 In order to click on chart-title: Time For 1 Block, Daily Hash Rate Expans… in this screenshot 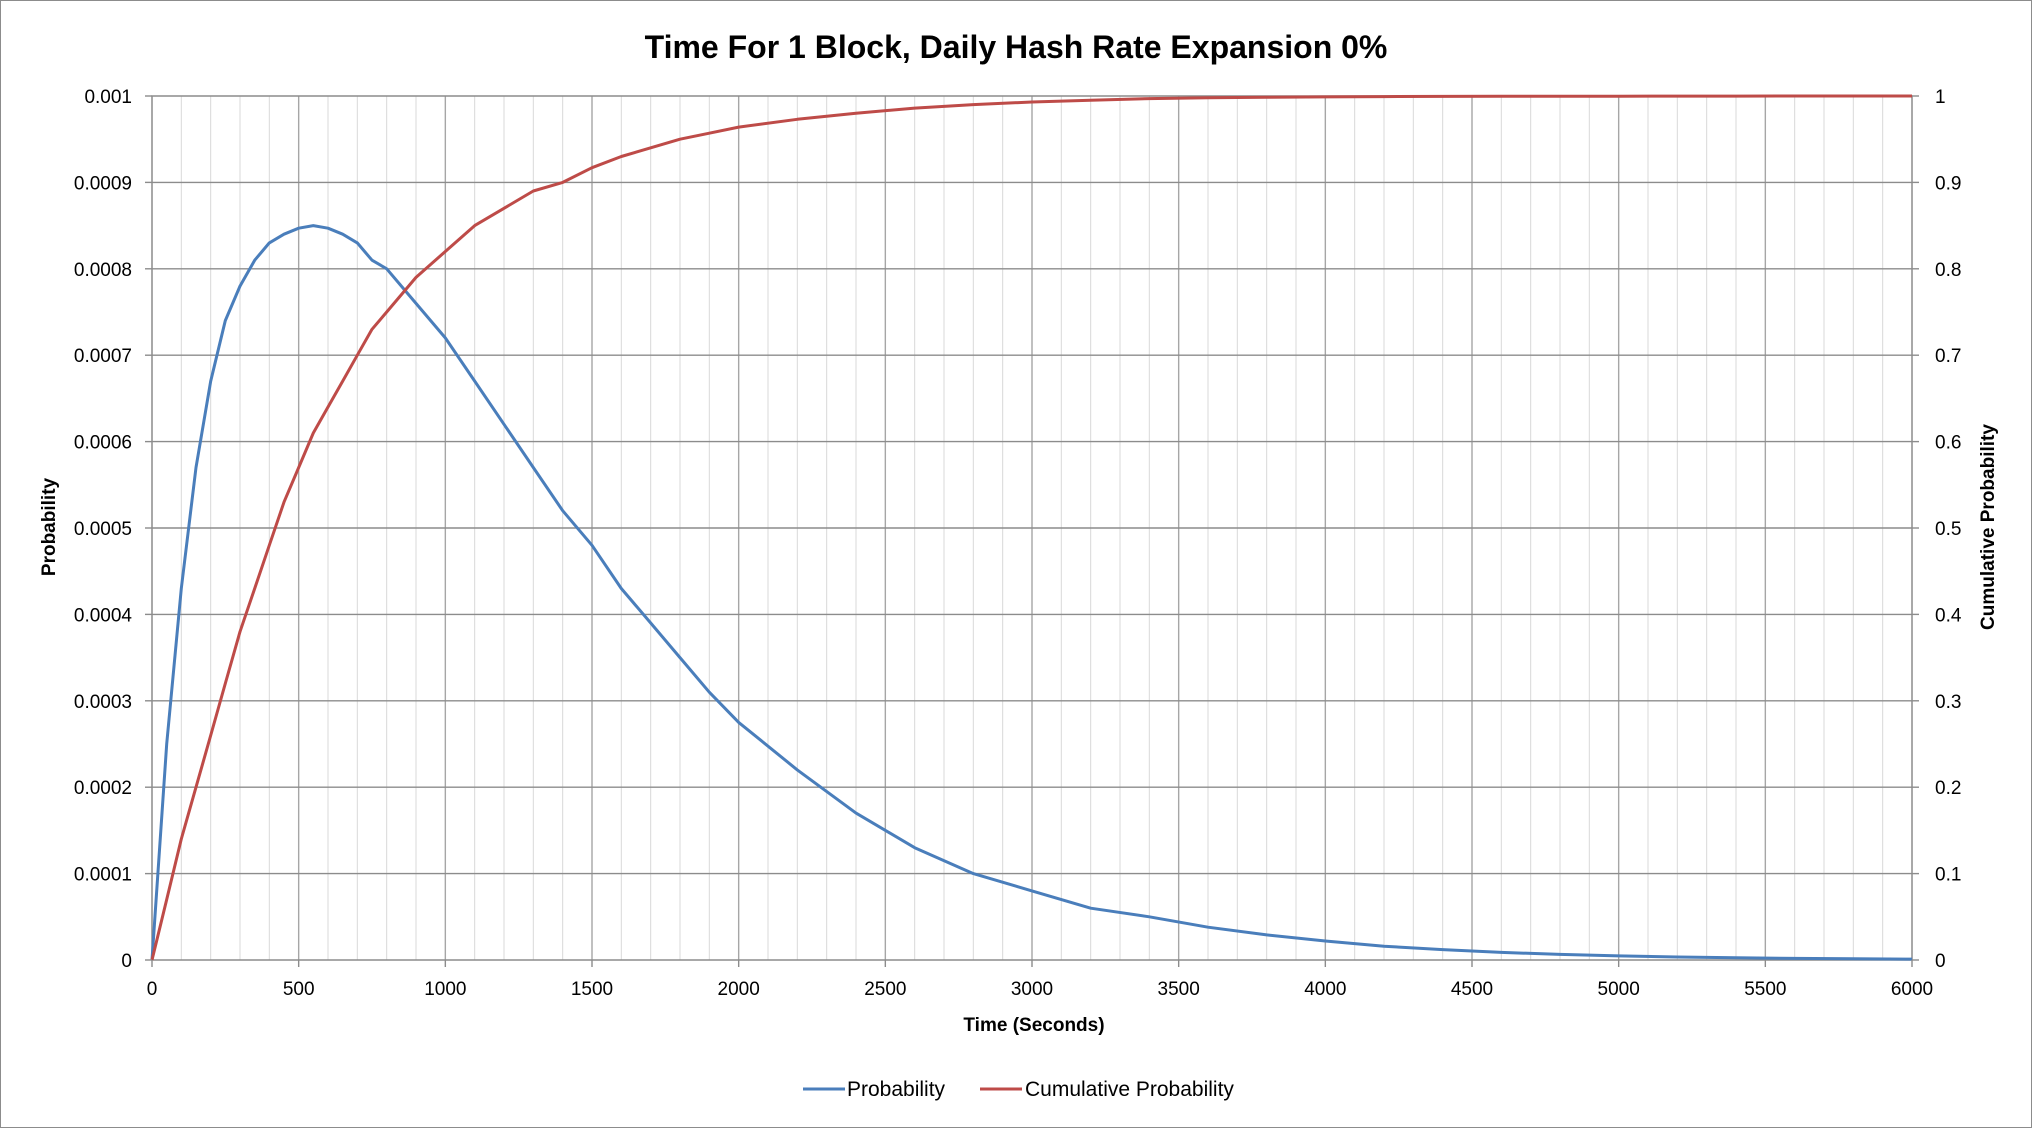, I will do `click(1016, 47)`.